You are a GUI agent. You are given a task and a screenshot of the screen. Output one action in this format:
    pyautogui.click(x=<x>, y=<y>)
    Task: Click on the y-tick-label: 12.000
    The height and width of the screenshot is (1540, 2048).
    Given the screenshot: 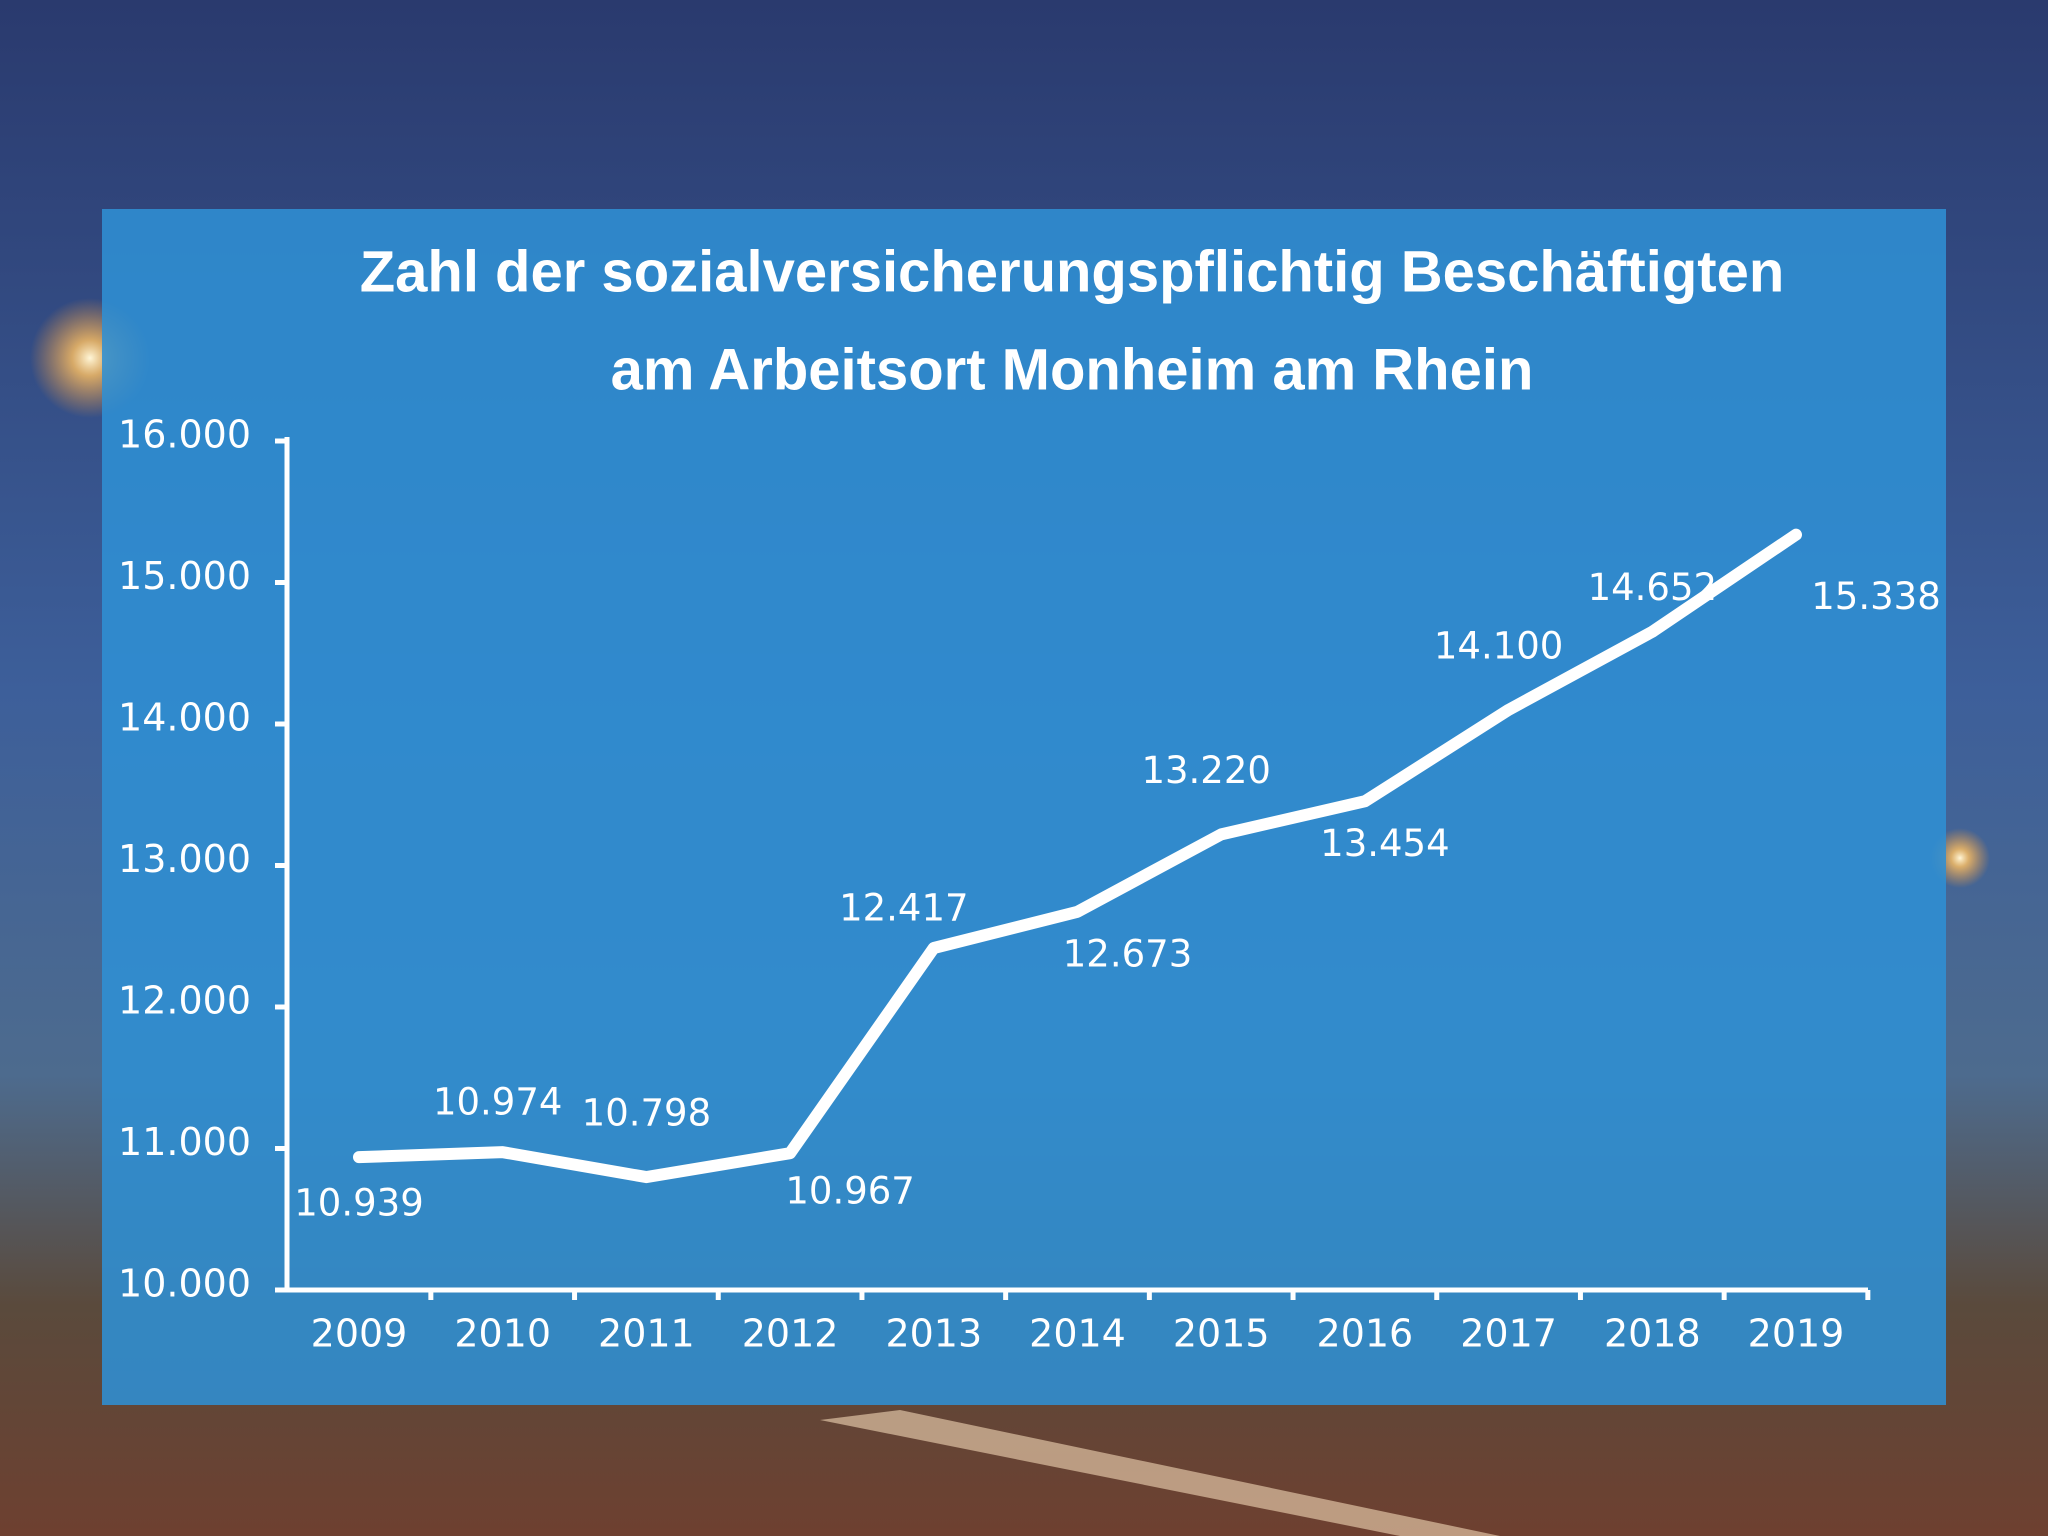 What is the action you would take?
    pyautogui.click(x=184, y=1001)
    